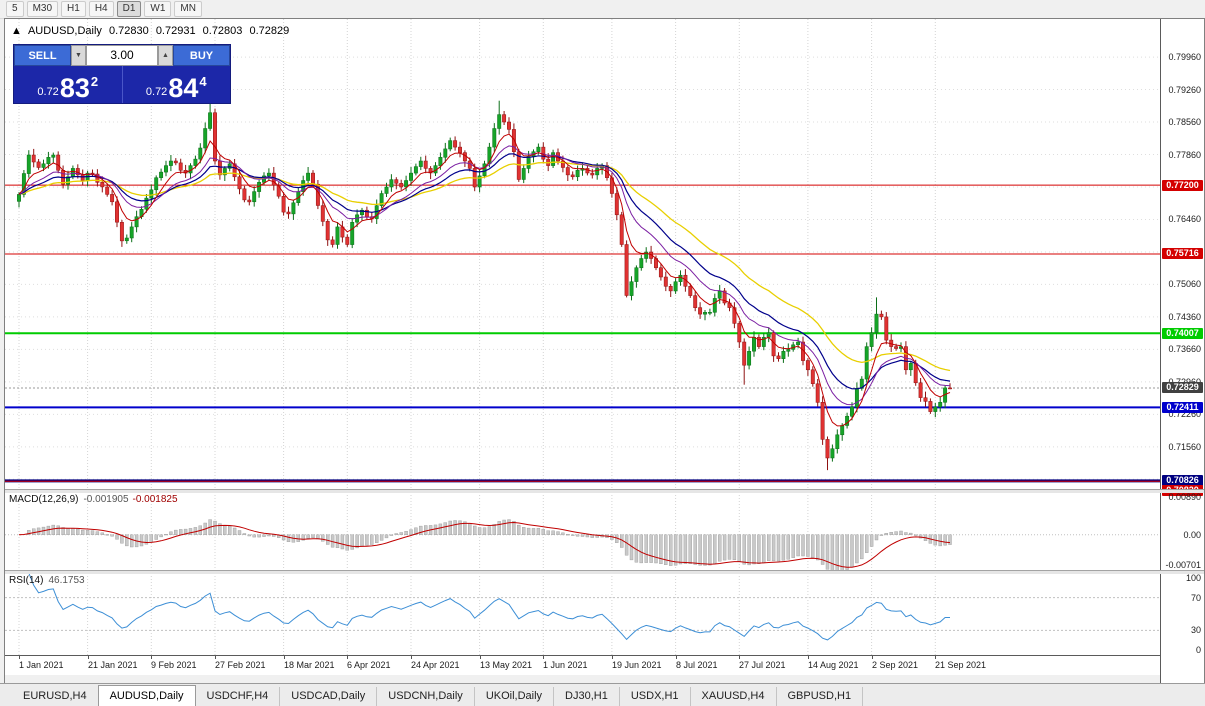 Image resolution: width=1205 pixels, height=706 pixels. I want to click on period-button-5: 5, so click(15, 9).